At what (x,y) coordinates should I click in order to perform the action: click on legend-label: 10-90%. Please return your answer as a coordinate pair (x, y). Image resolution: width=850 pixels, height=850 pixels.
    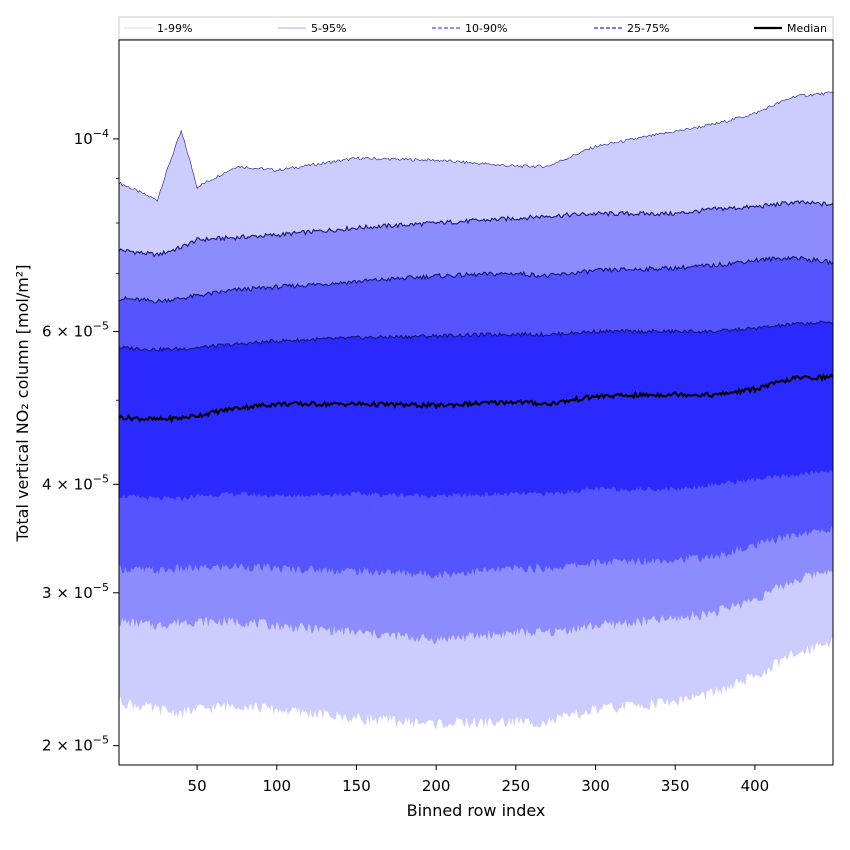
    Looking at the image, I should click on (486, 28).